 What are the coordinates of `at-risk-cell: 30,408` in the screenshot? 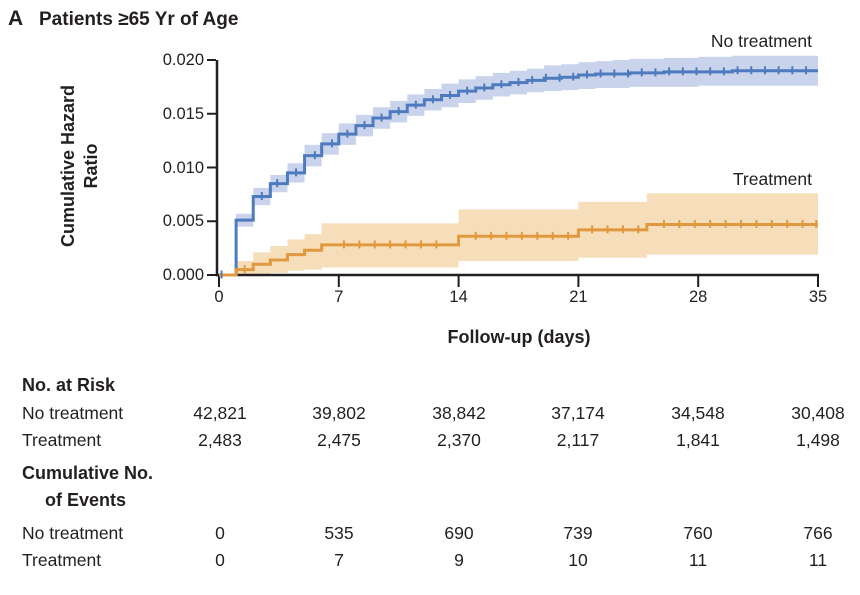 It's located at (818, 413).